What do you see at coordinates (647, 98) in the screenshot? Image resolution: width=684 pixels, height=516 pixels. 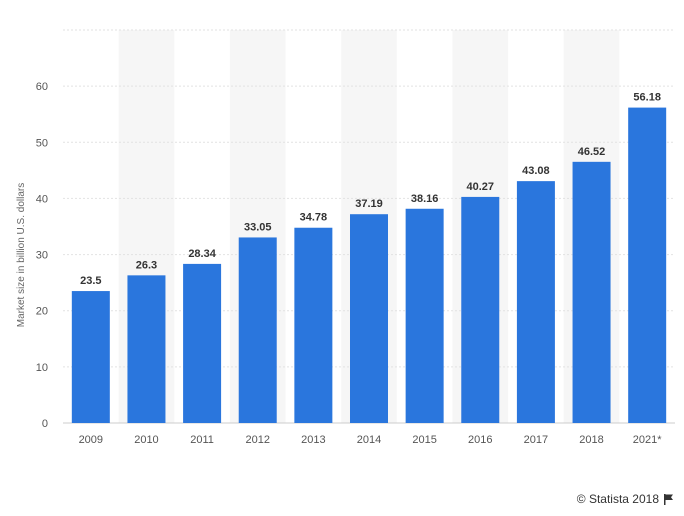 I see `data-label-2021*: 56.18` at bounding box center [647, 98].